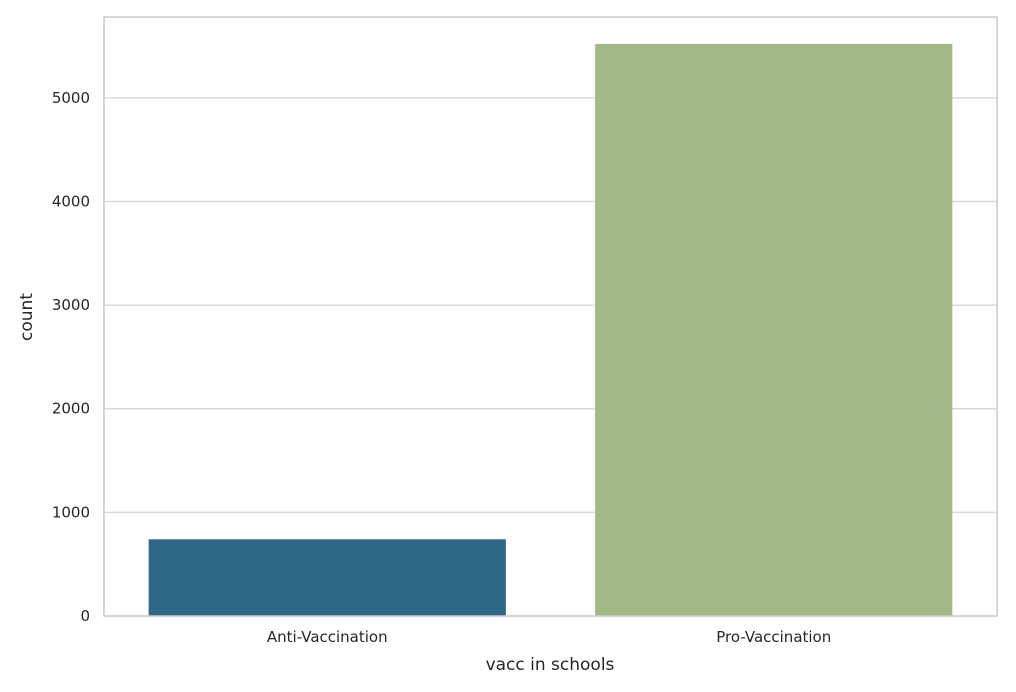 Image resolution: width=1016 pixels, height=692 pixels. What do you see at coordinates (71, 98) in the screenshot?
I see `y-tick-label: 5000` at bounding box center [71, 98].